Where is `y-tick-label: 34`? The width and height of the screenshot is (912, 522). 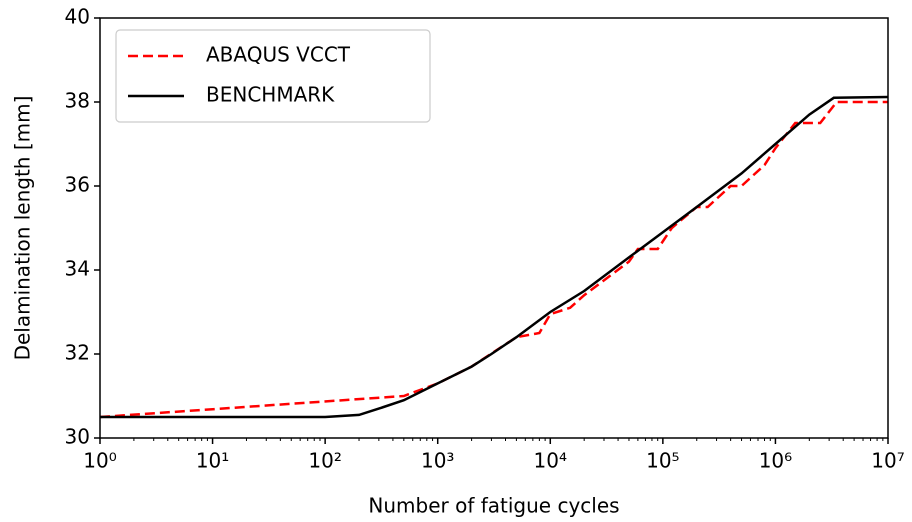 y-tick-label: 34 is located at coordinates (77, 269).